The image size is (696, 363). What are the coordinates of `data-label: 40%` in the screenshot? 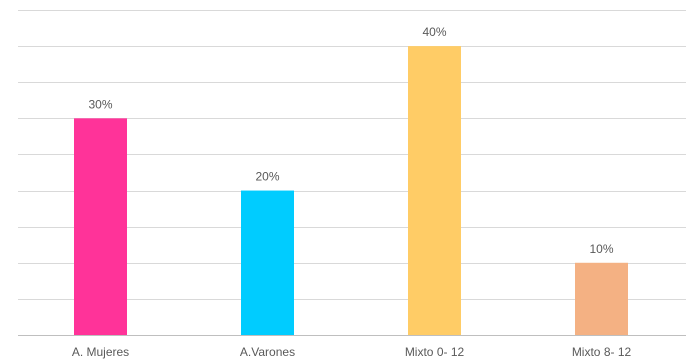 It's located at (434, 32).